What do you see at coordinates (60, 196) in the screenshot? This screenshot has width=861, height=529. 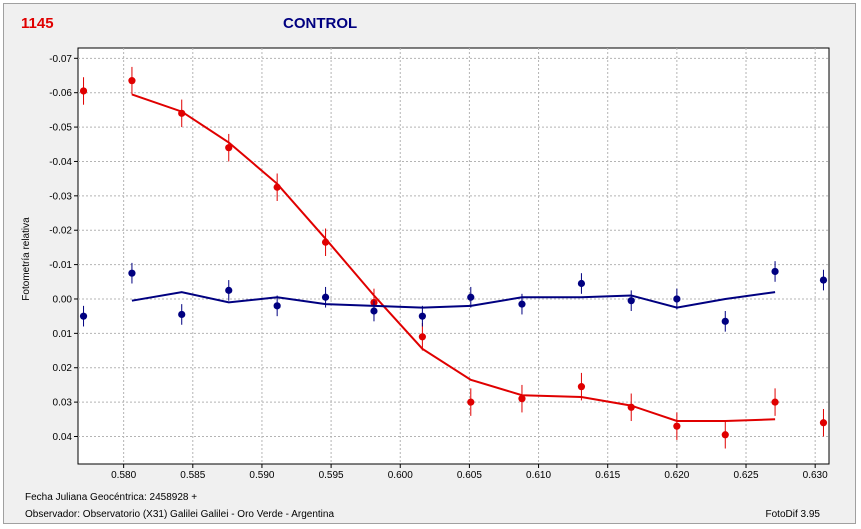 I see `y-tick-label: -0.03` at bounding box center [60, 196].